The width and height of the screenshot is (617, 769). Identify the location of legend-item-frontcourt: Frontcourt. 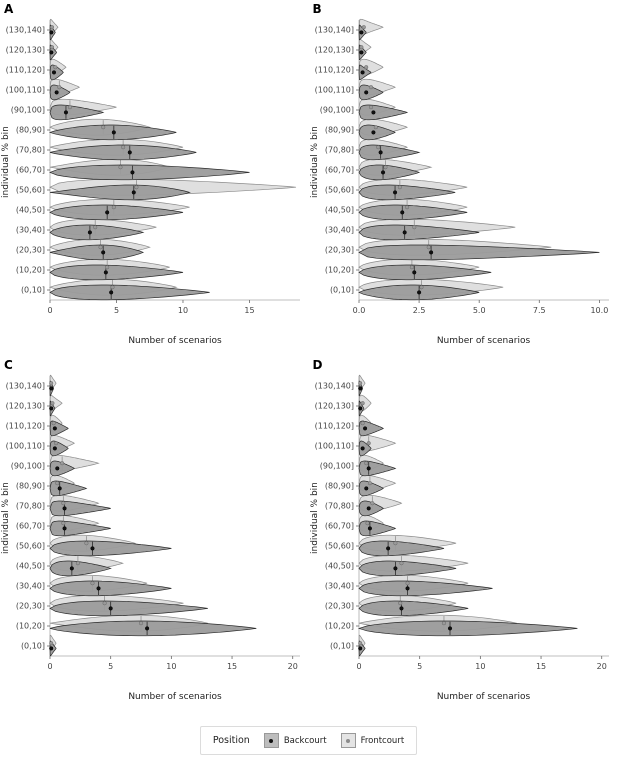
(372, 740).